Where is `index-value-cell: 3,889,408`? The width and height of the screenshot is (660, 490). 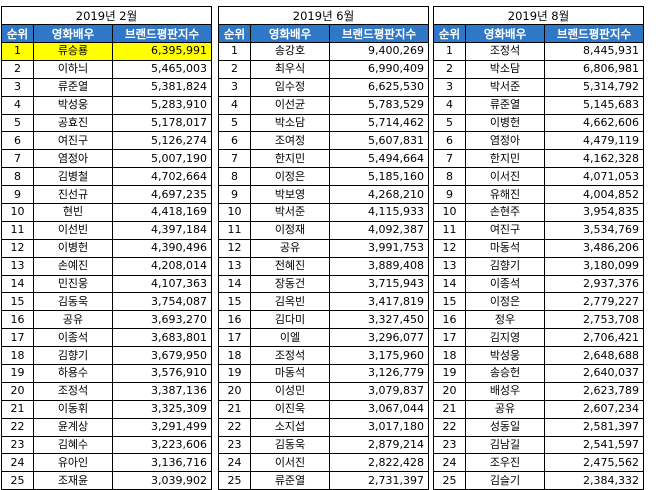 index-value-cell: 3,889,408 is located at coordinates (379, 266).